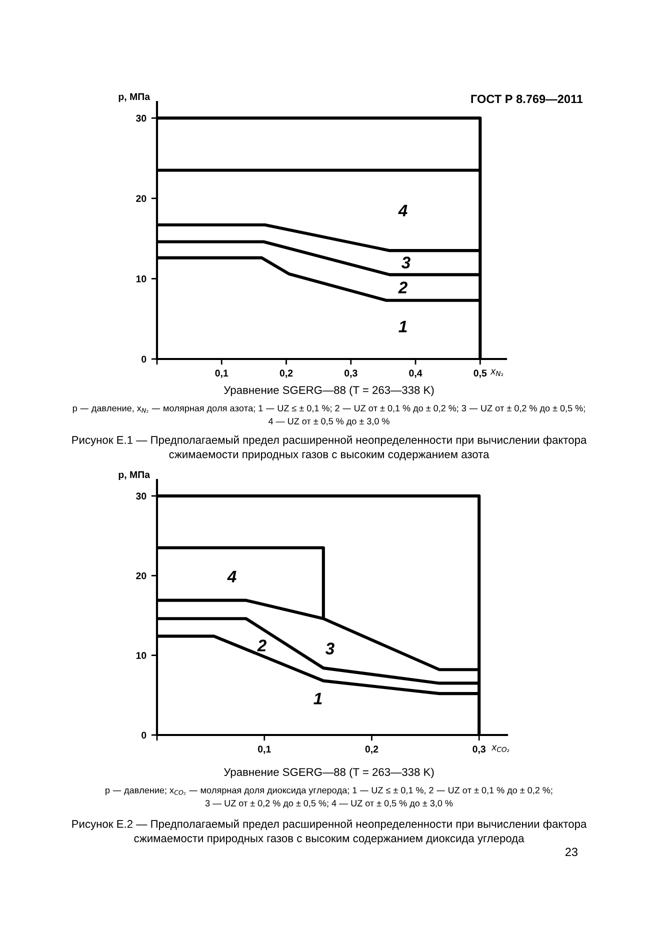 This screenshot has height=936, width=661. Describe the element at coordinates (329, 804) in the screenshot. I see `text: 3 — UZ от ± 0,2 % до ± 0,5 %; 4 — UZ от ± 0,5 % до ± 3,0 %` at that location.